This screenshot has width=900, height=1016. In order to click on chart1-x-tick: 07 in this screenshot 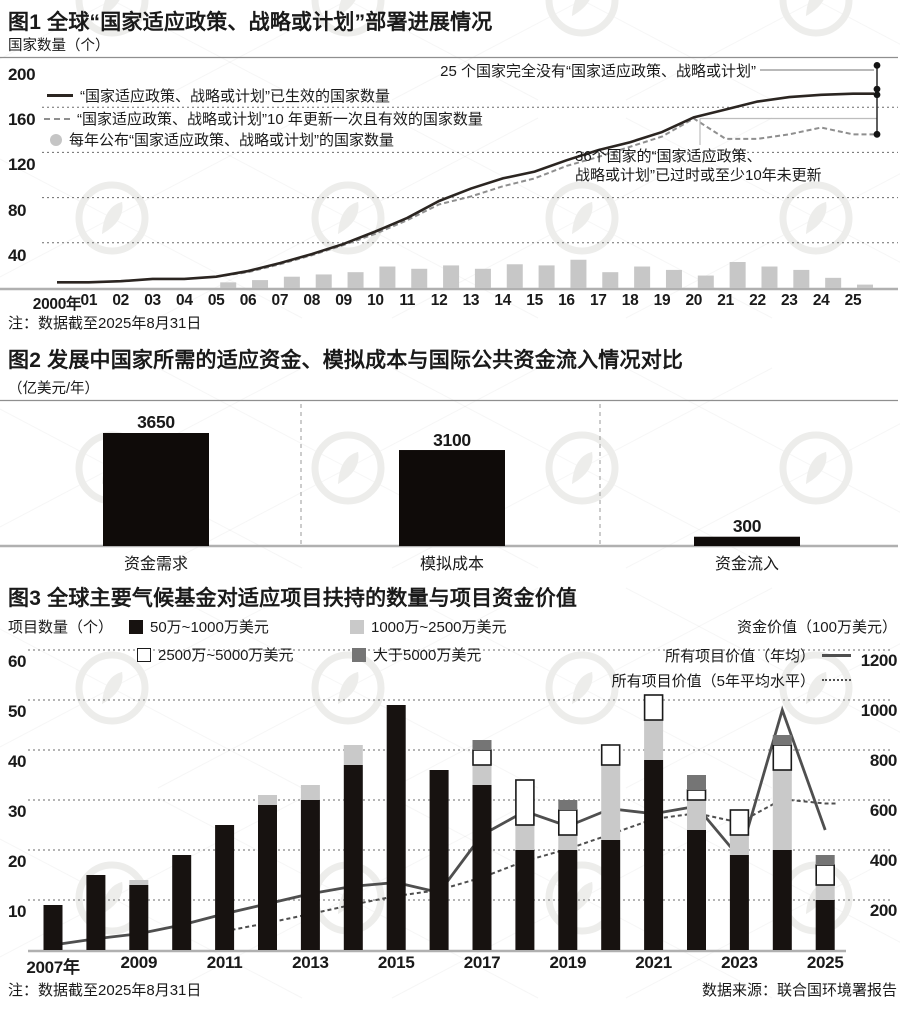, I will do `click(280, 300)`.